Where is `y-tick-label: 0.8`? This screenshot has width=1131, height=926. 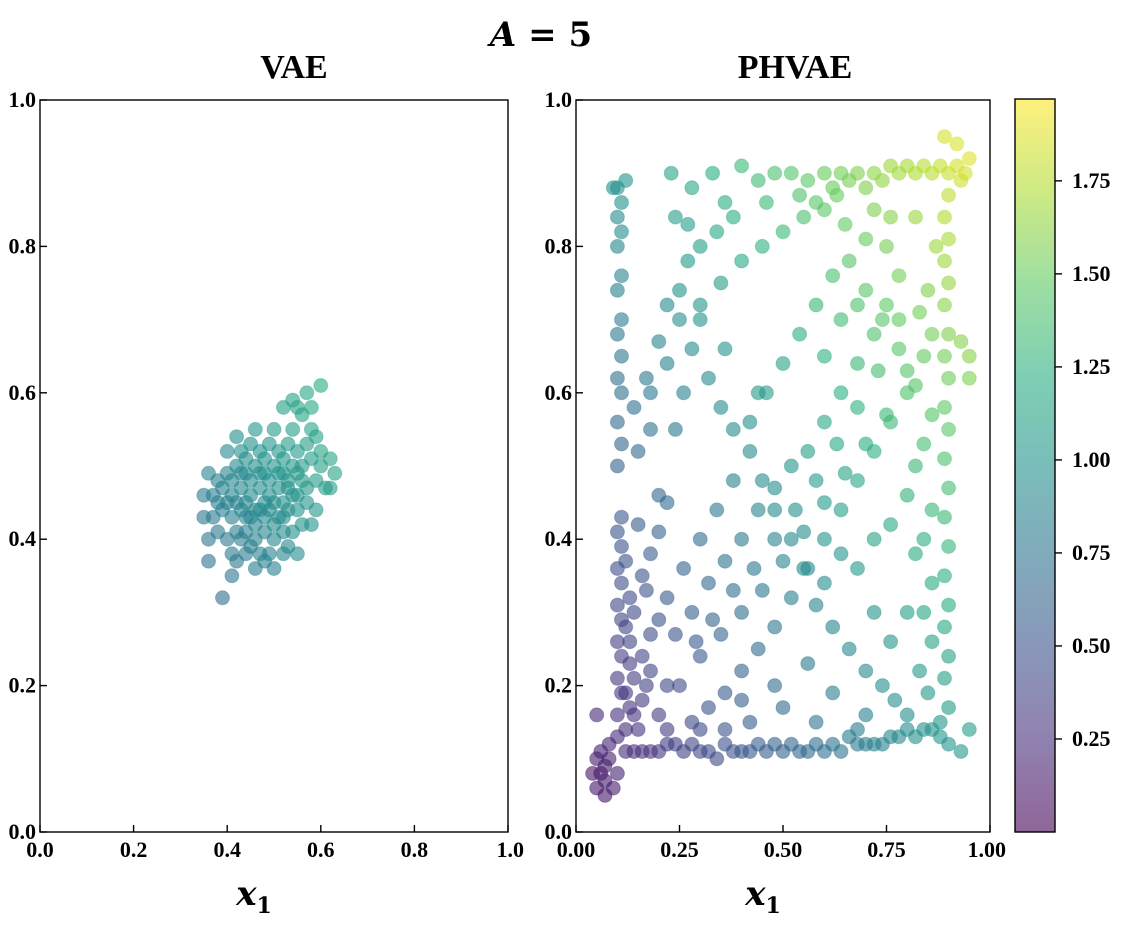
y-tick-label: 0.8 is located at coordinates (23, 245).